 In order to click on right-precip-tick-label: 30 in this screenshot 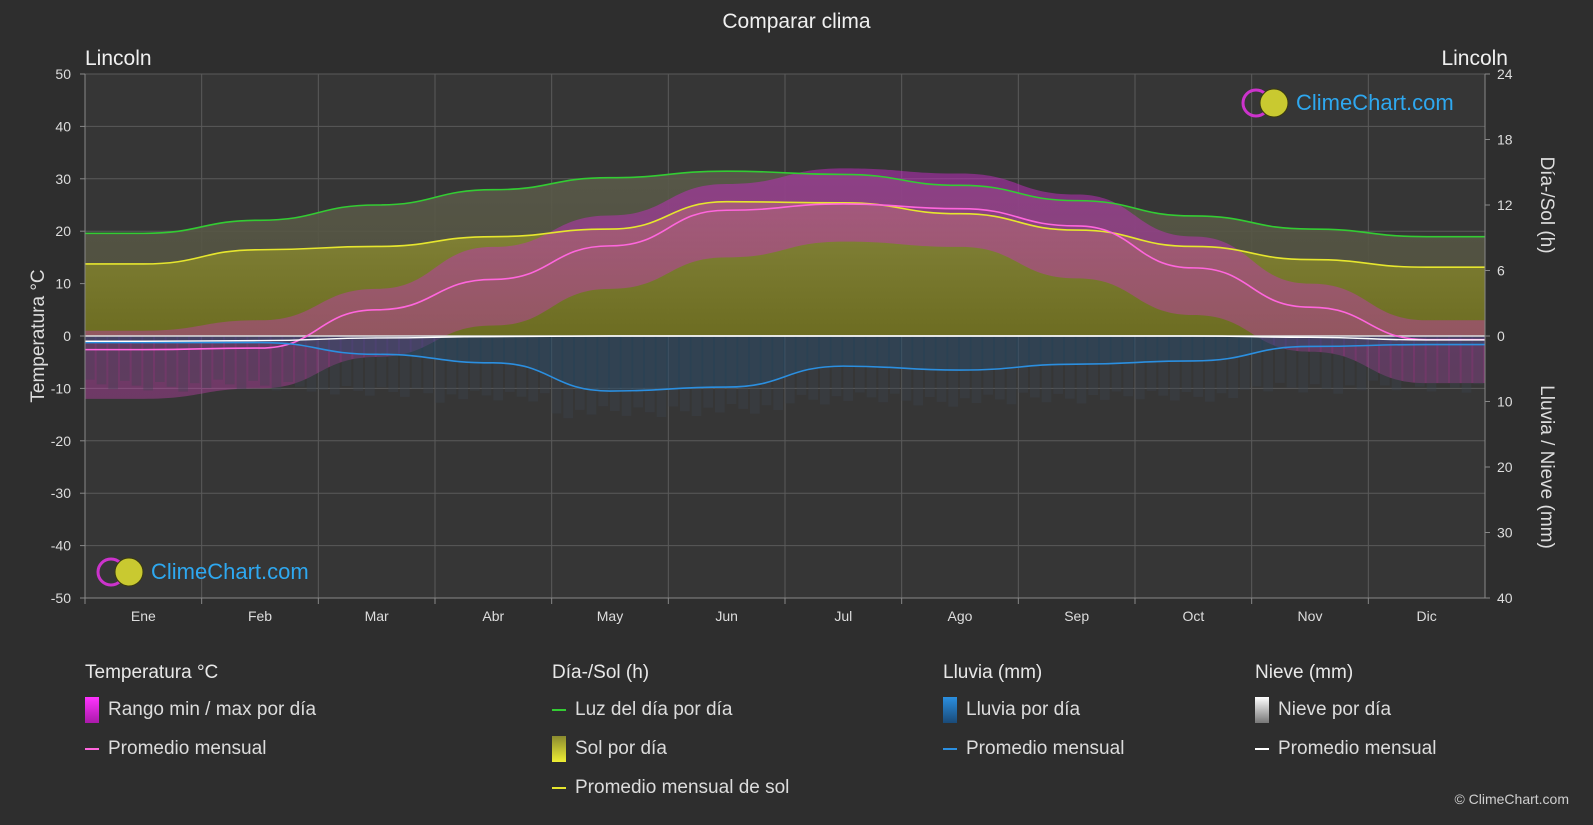, I will do `click(1505, 533)`.